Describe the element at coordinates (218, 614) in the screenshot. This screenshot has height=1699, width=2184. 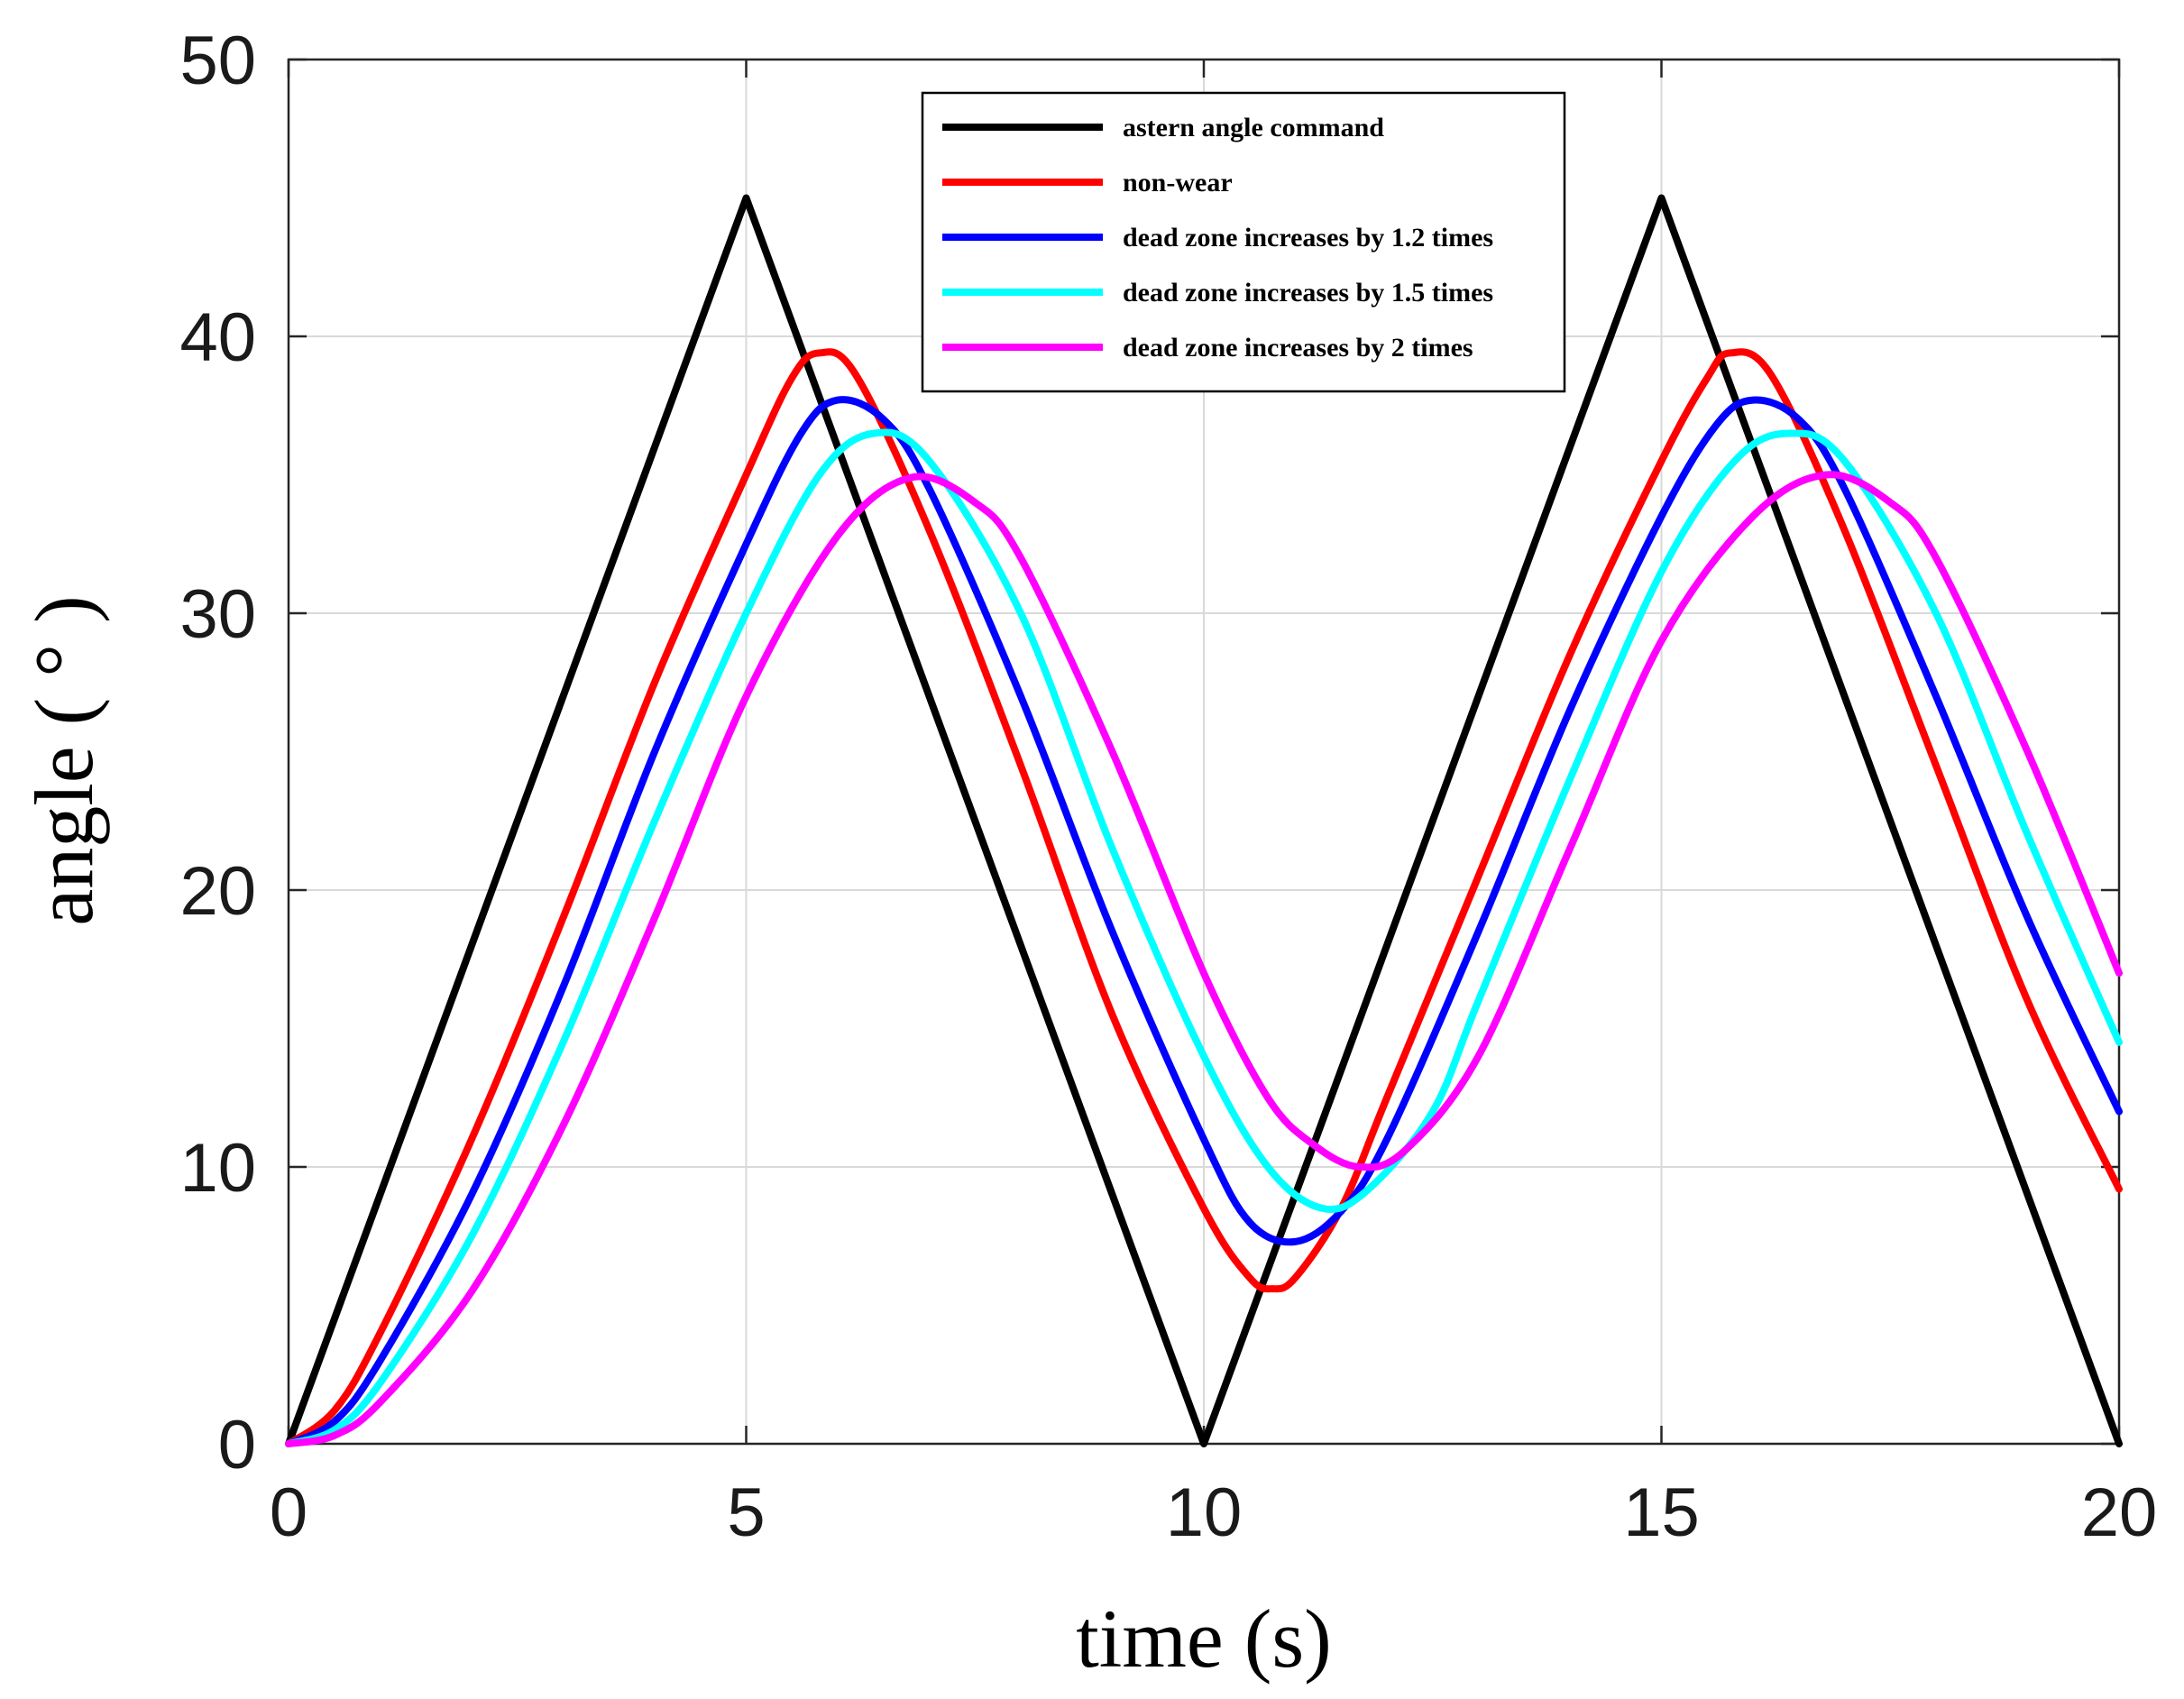
I see `y-tick-label: 30` at that location.